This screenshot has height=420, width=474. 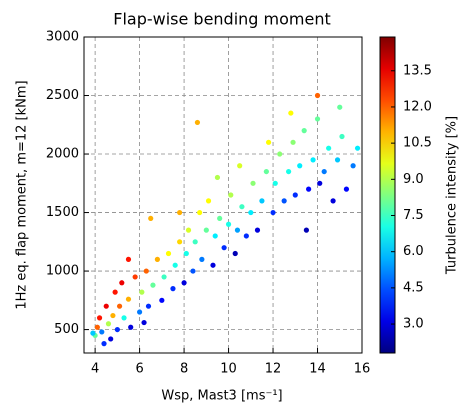 I want to click on colorbar-label: Turbulence intensity [%], so click(x=452, y=195).